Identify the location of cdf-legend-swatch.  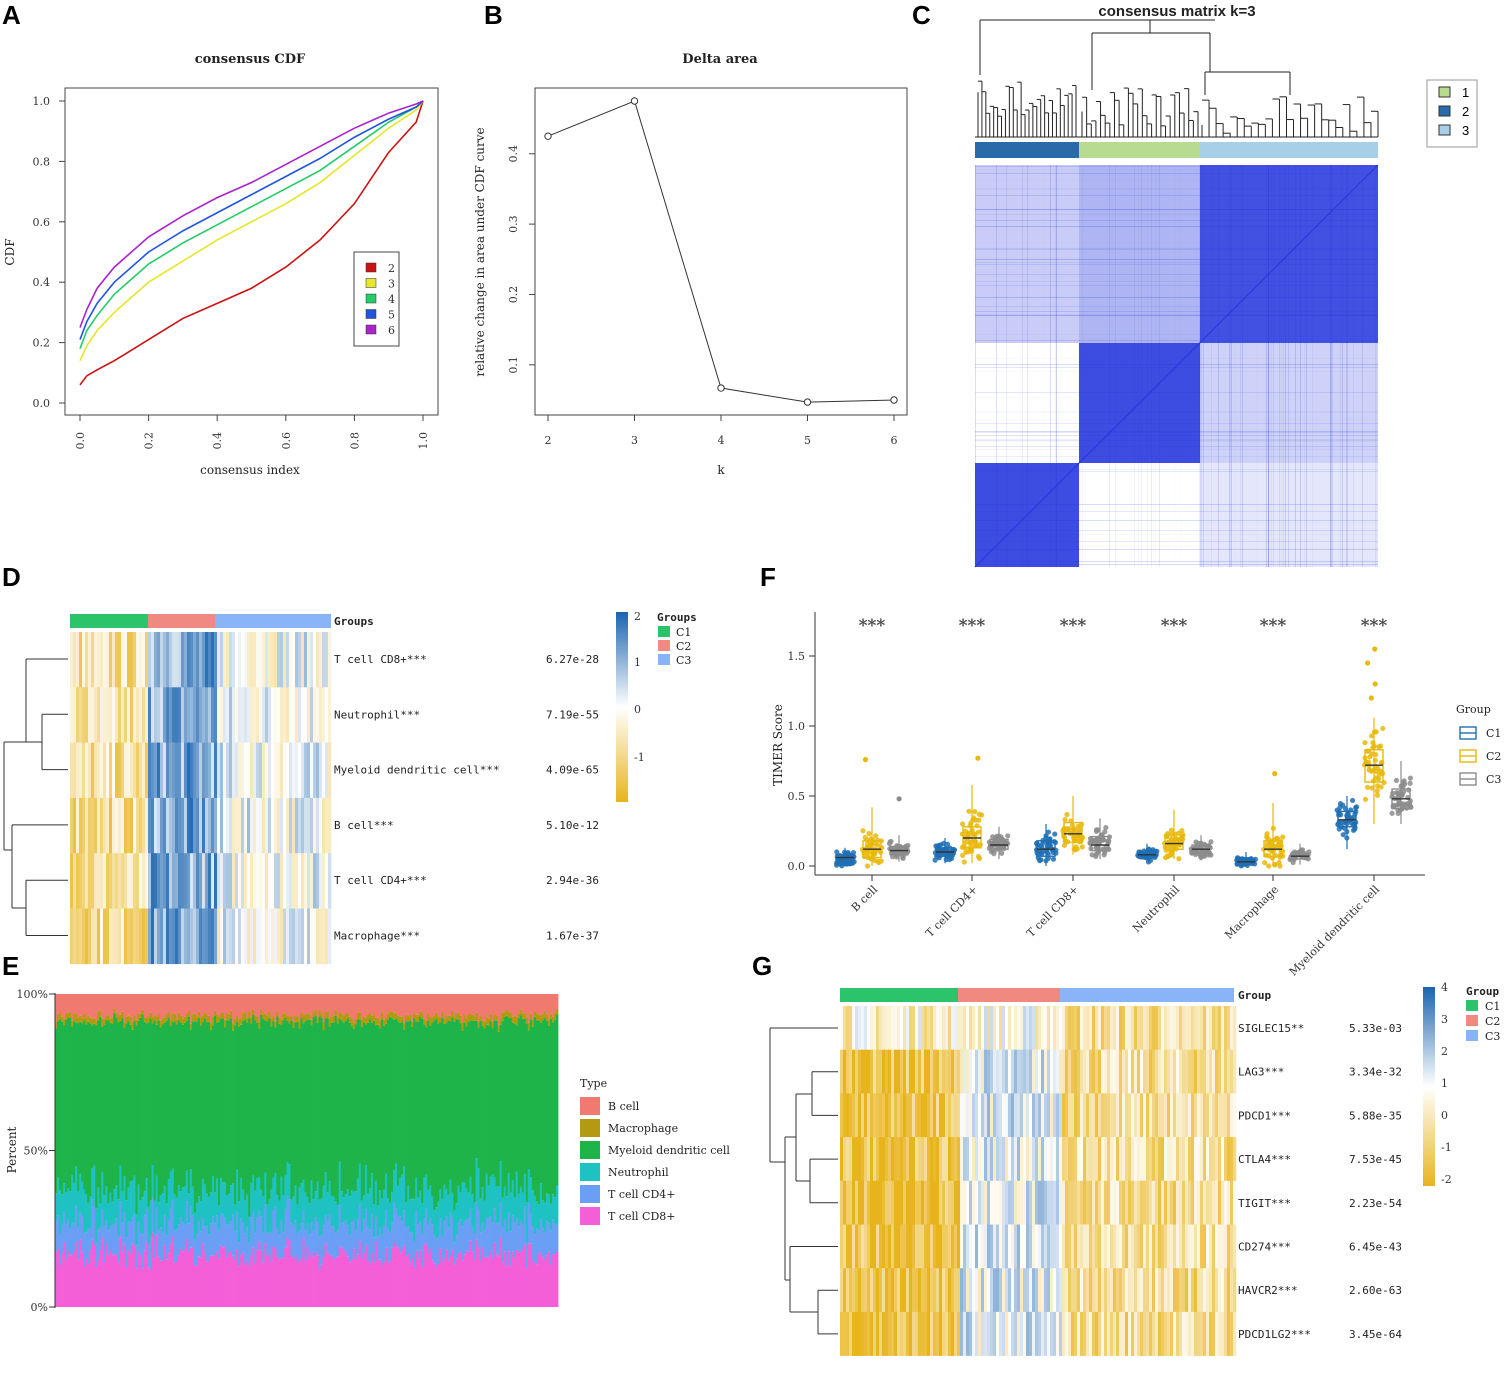
(371, 298).